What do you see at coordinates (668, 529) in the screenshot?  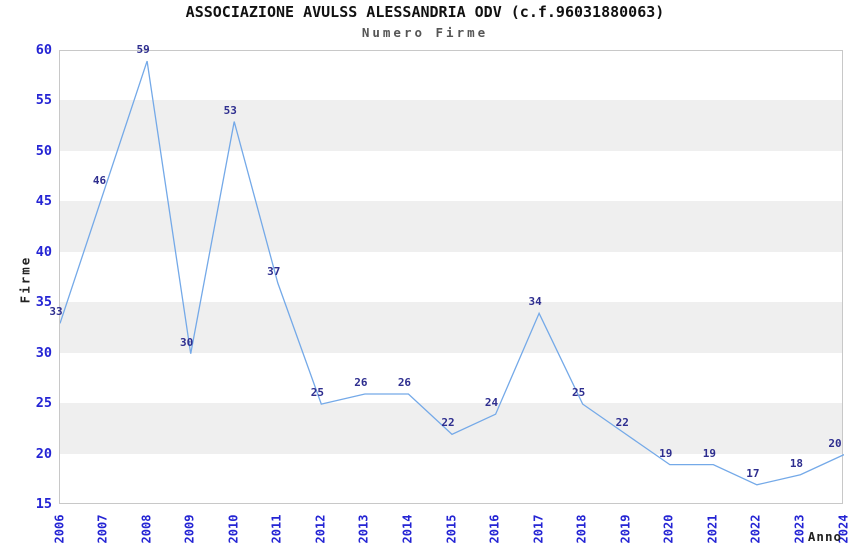 I see `x-tick-label: 2020` at bounding box center [668, 529].